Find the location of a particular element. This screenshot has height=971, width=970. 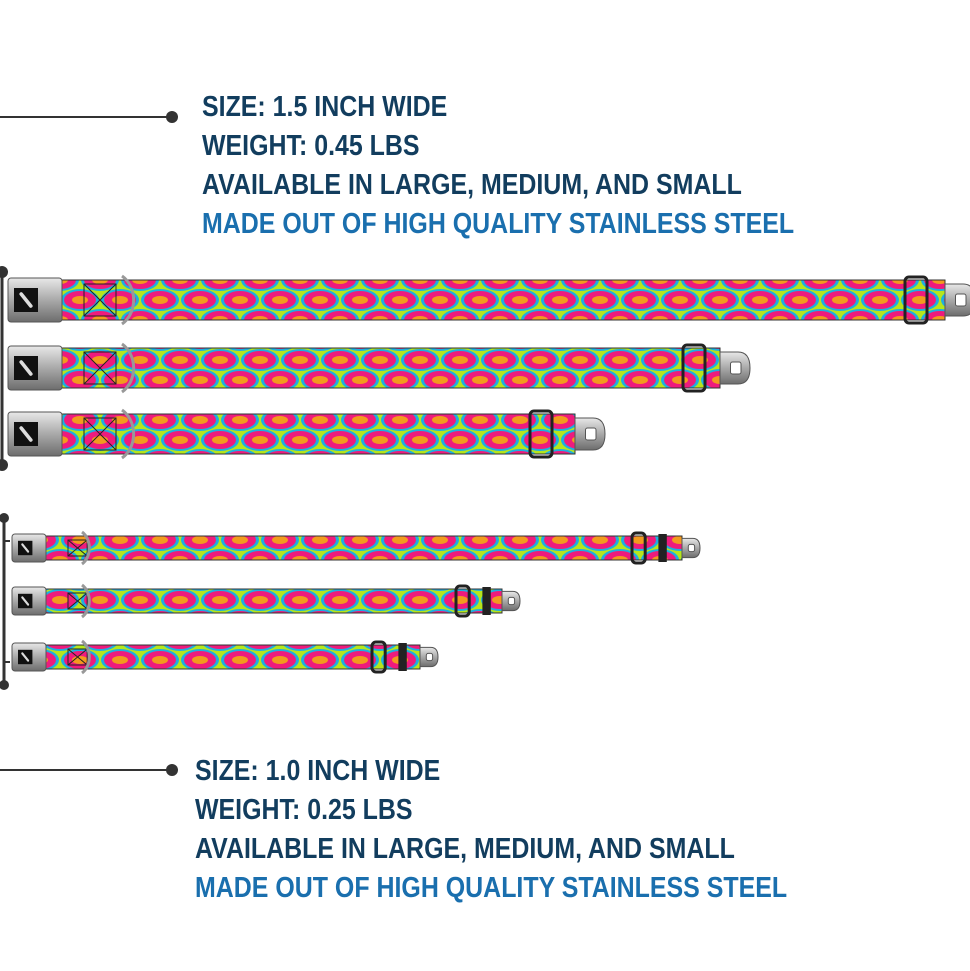

wide-size: SIZE: 1.5 INCH WIDE is located at coordinates (325, 107).